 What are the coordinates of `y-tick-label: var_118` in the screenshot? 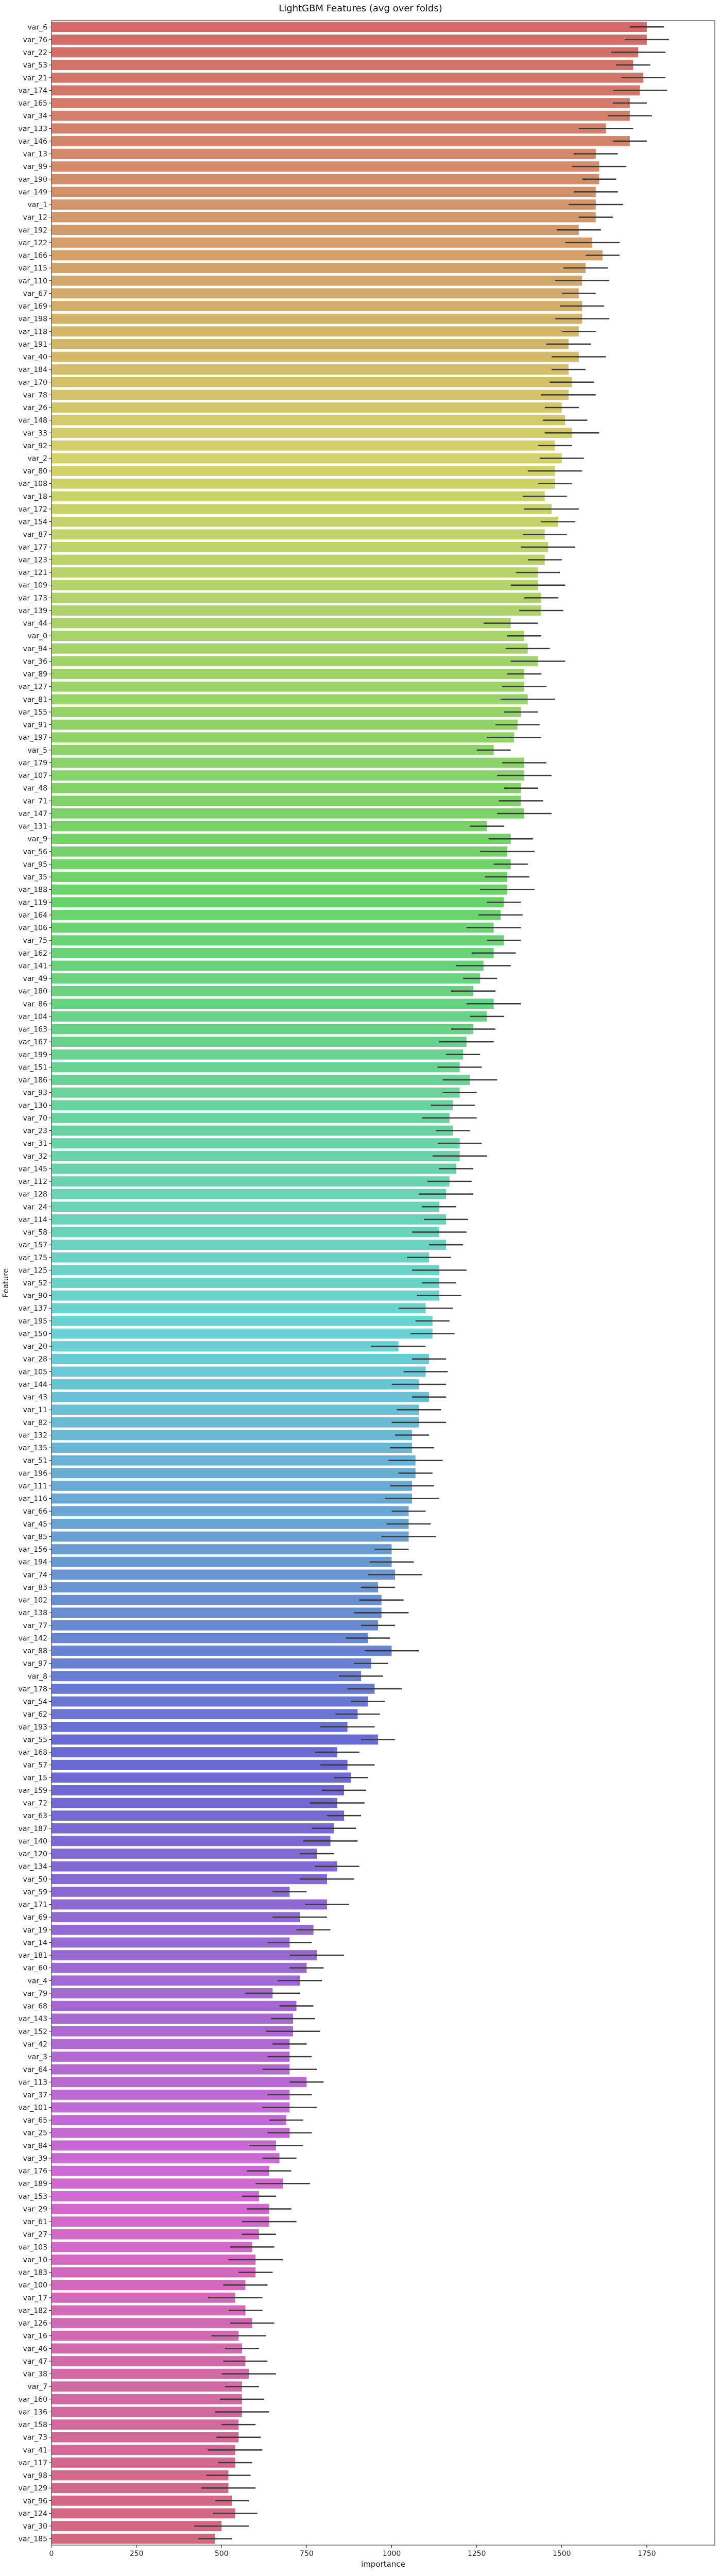 It's located at (33, 332).